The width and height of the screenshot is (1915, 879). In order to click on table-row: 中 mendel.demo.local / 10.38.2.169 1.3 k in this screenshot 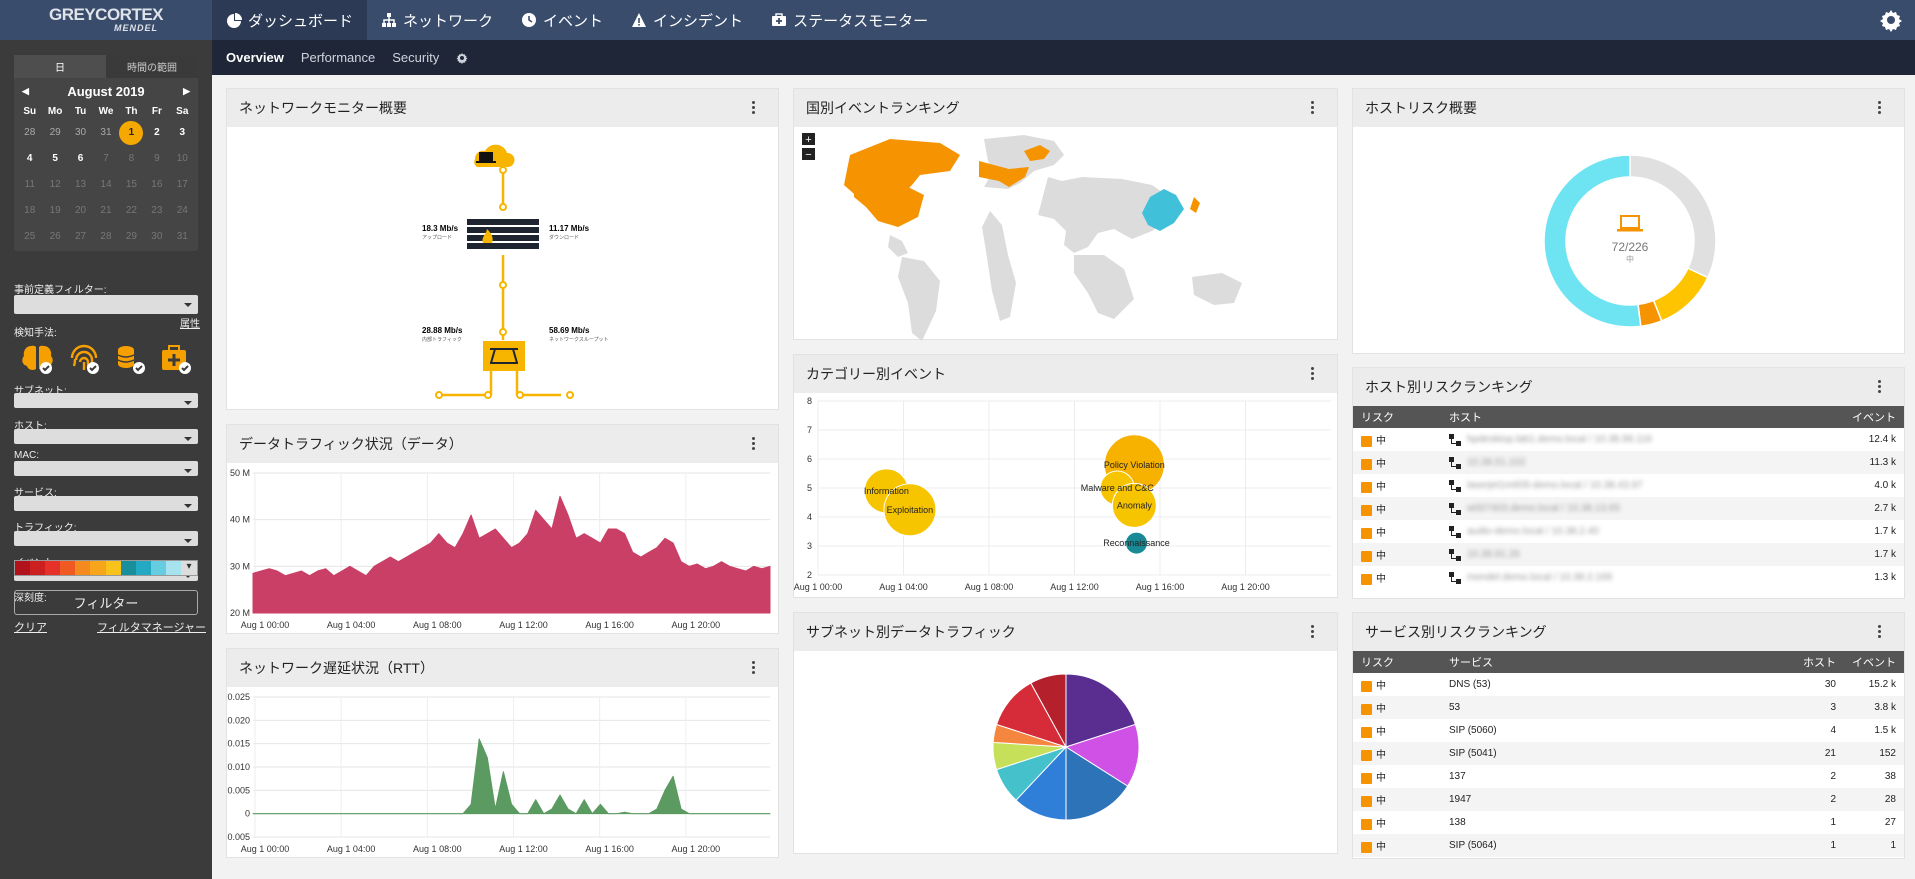, I will do `click(1628, 577)`.